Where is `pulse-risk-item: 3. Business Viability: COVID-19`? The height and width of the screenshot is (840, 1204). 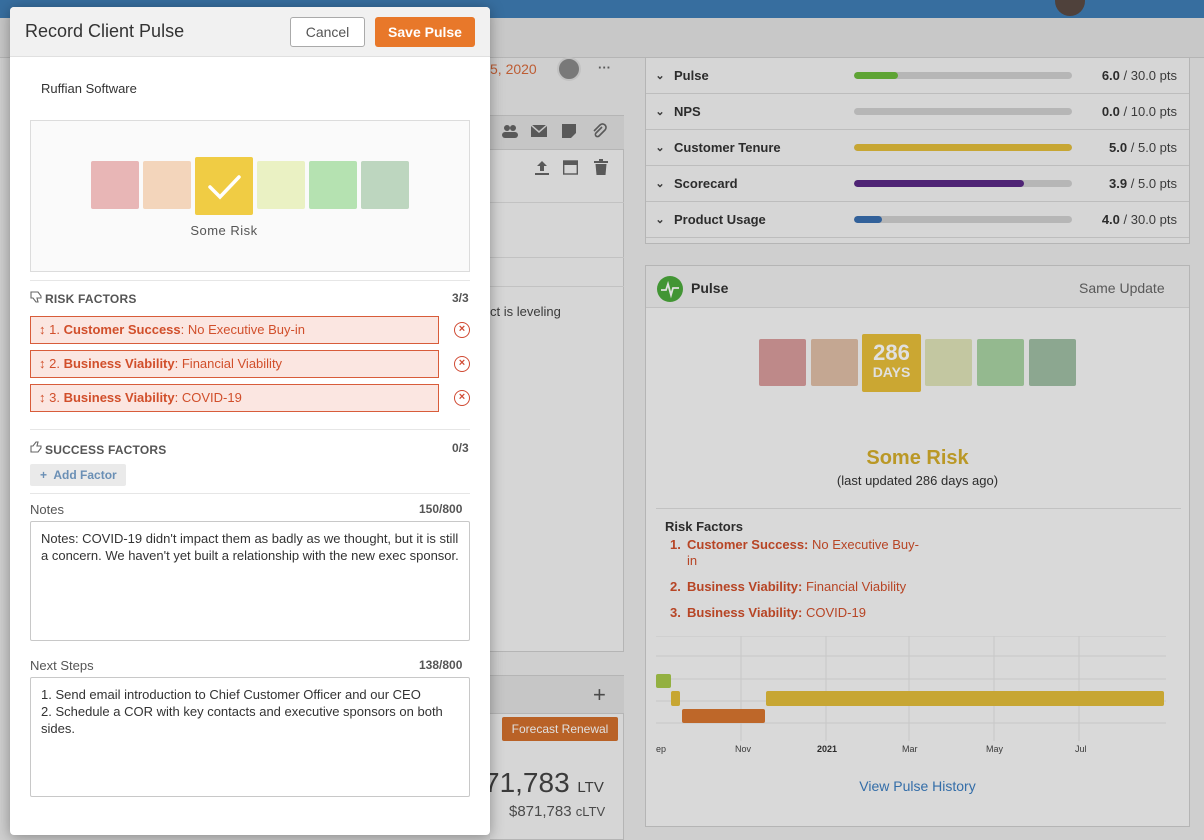
pulse-risk-item: 3. Business Viability: COVID-19 is located at coordinates (768, 612).